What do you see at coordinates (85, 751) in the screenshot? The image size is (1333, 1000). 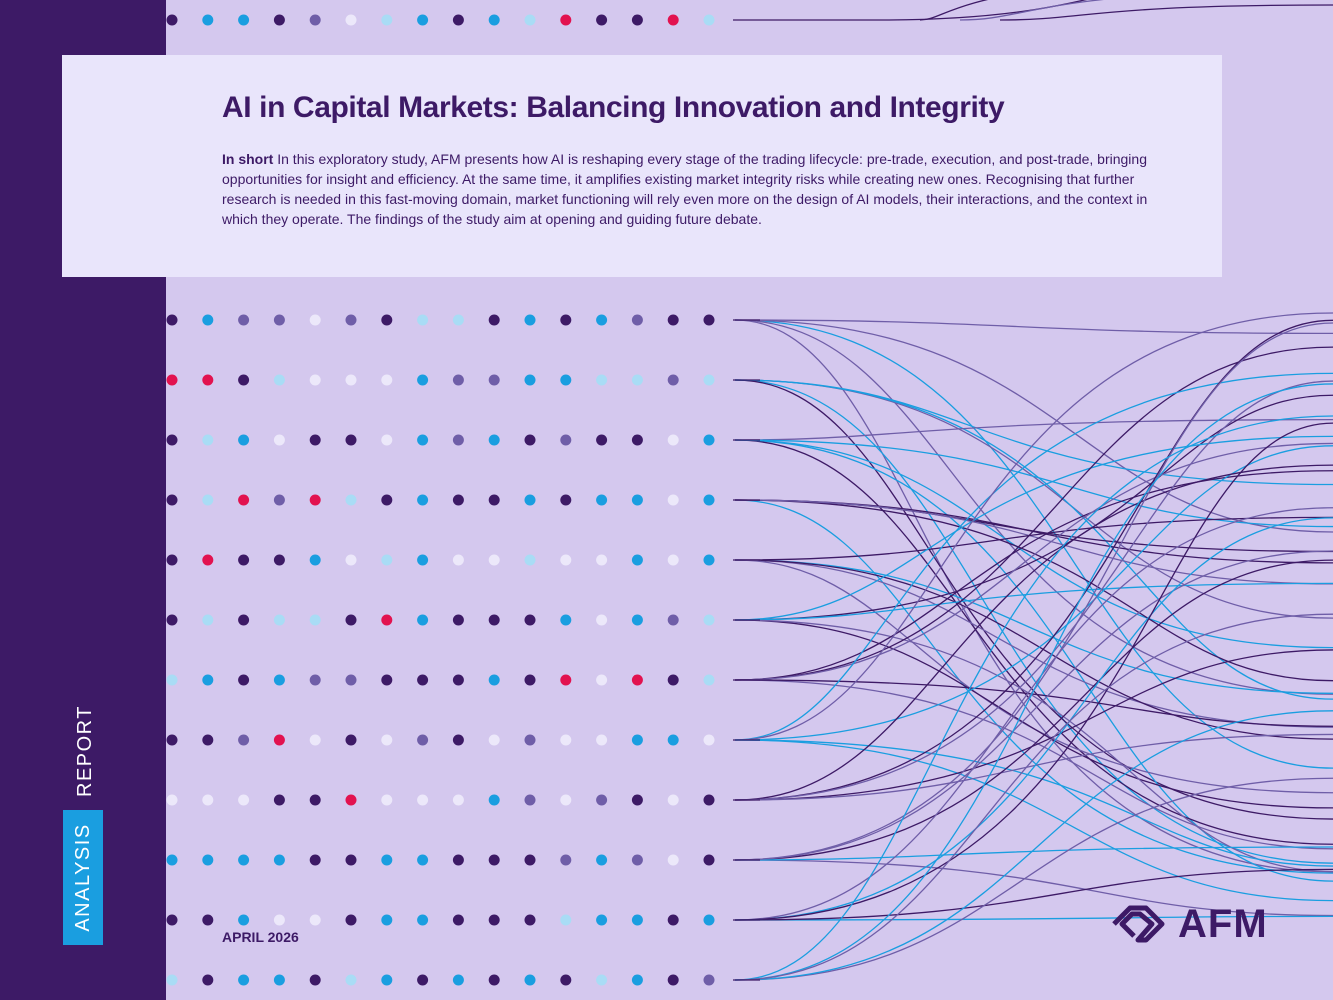 I see `sidebar-type: REPORT` at bounding box center [85, 751].